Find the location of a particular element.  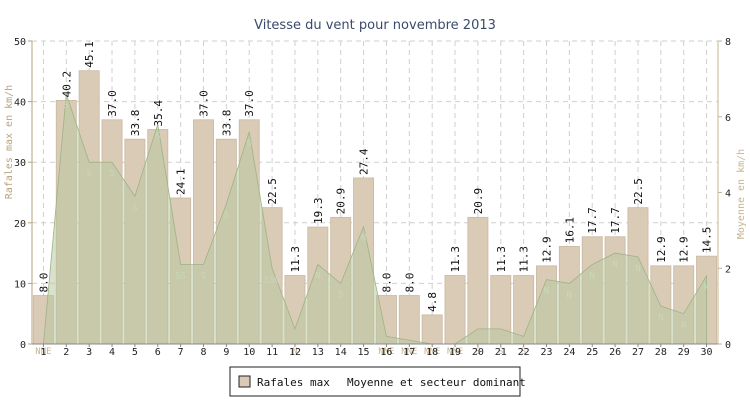

x-tick-label: 12 is located at coordinates (295, 352).